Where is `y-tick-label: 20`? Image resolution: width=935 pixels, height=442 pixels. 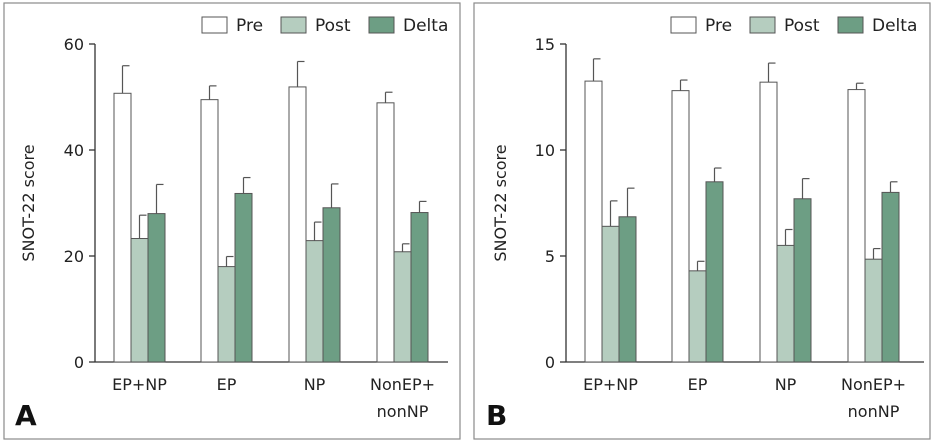
y-tick-label: 20 is located at coordinates (74, 256).